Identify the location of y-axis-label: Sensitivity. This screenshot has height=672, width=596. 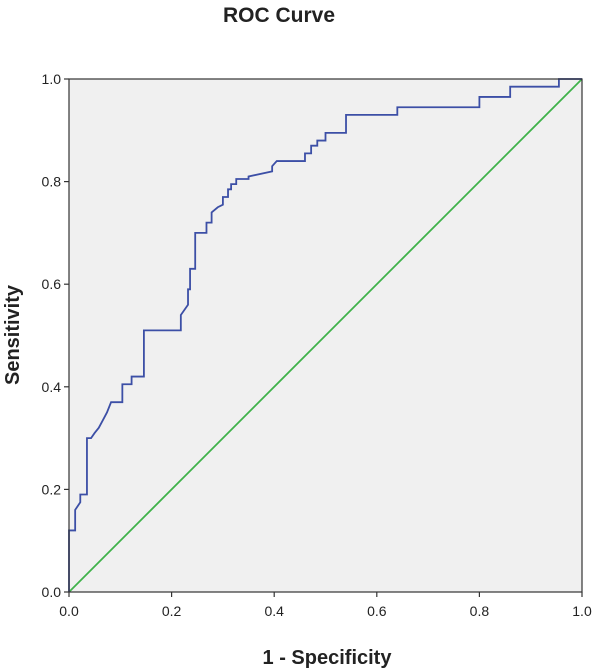
(13, 334).